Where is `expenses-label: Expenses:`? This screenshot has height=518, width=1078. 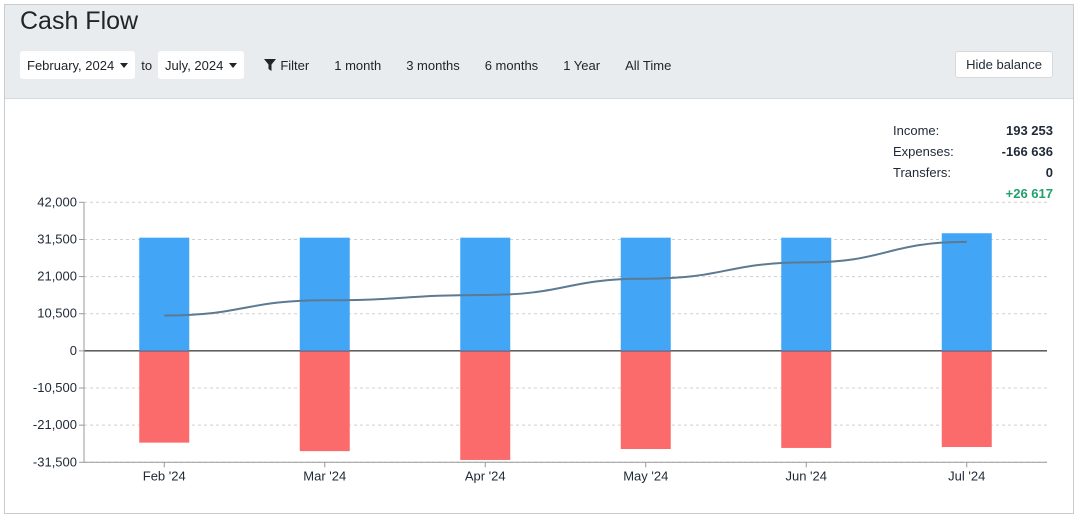 expenses-label: Expenses: is located at coordinates (923, 151).